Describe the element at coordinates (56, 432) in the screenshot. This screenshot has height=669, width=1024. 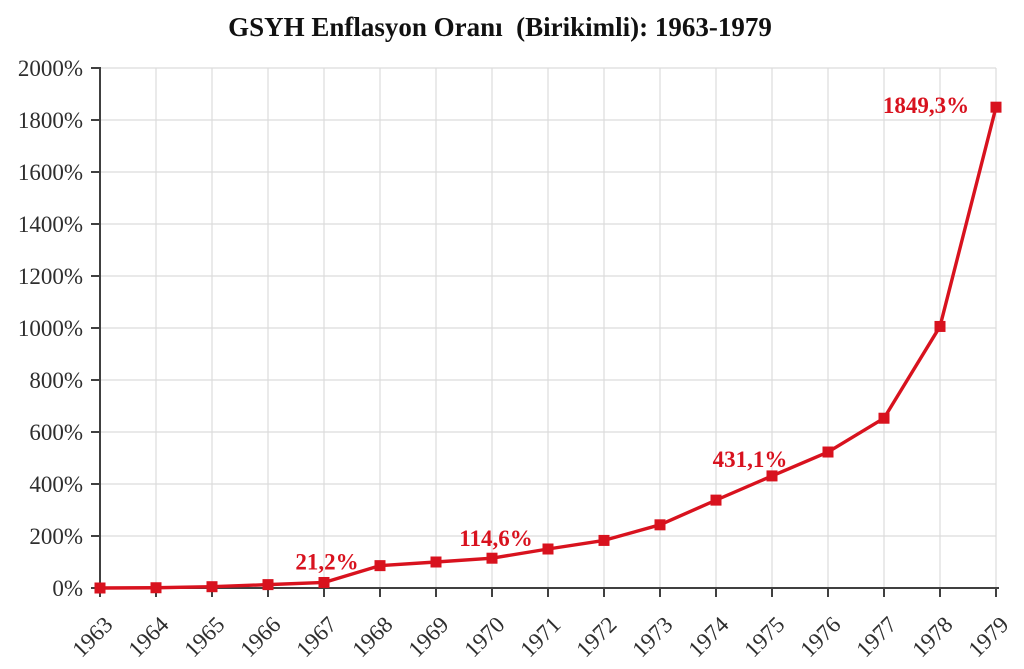
I see `svg-text: 600%` at that location.